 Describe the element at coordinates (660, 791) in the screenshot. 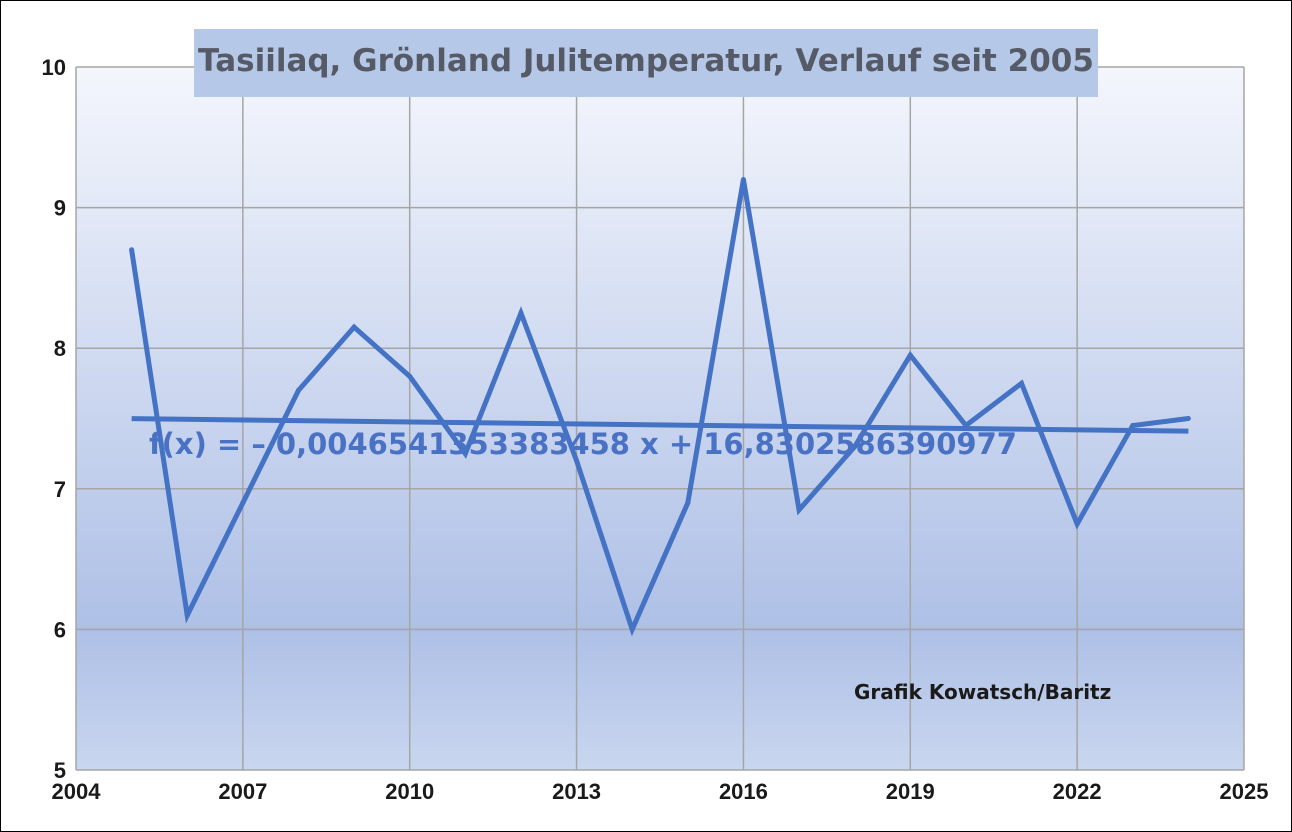

I see `x-axis-ticks: 2004 2007 2010 2013 2016 2019 2022 2025` at that location.